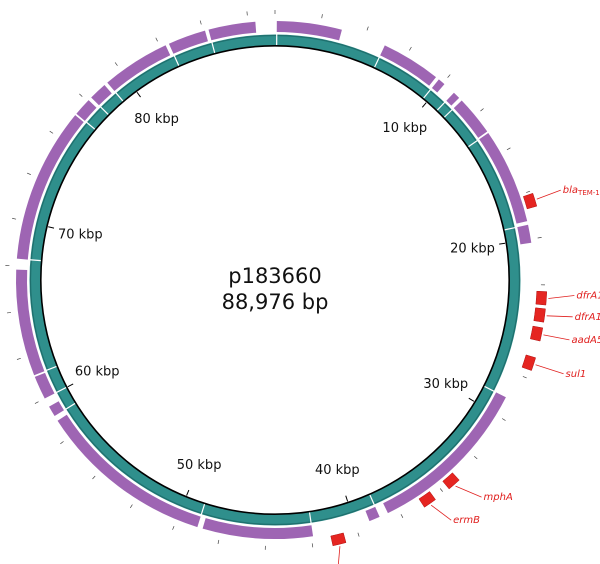 The height and width of the screenshot is (564, 600). Describe the element at coordinates (585, 340) in the screenshot. I see `gene-label: aadA5` at that location.